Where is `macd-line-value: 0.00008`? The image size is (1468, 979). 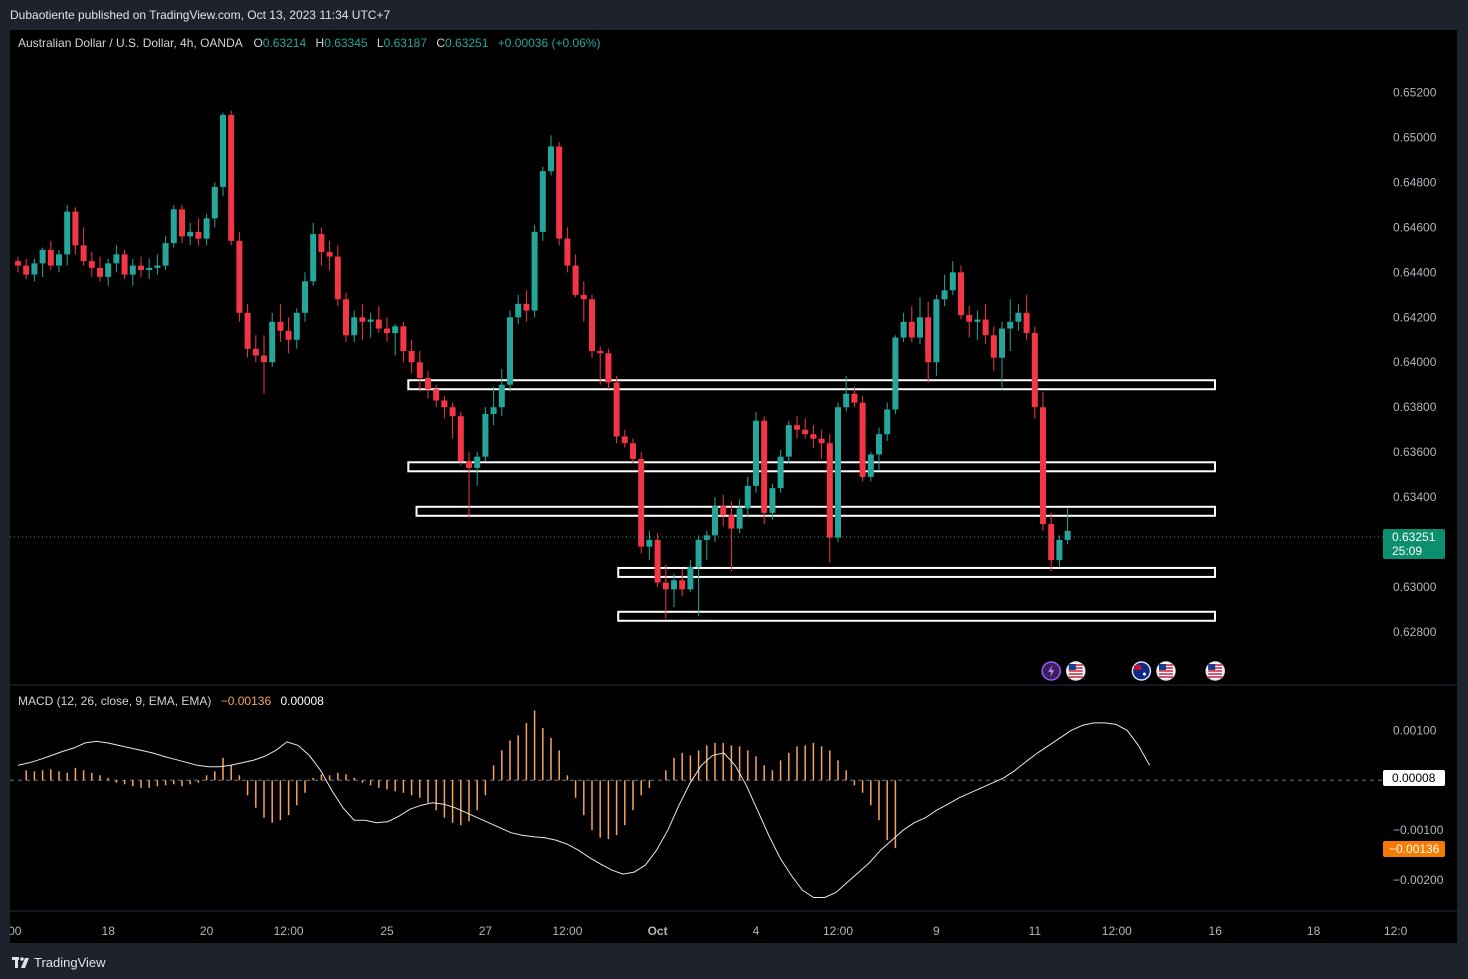
macd-line-value: 0.00008 is located at coordinates (302, 701).